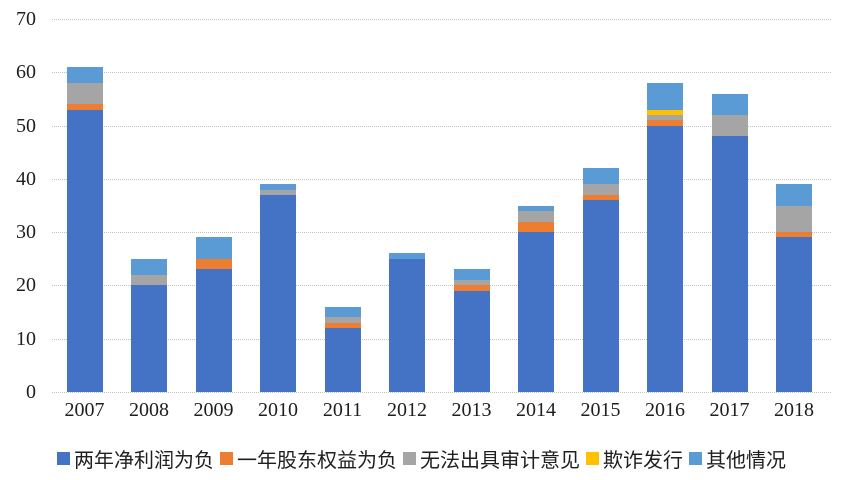 Image resolution: width=843 pixels, height=480 pixels. Describe the element at coordinates (84, 410) in the screenshot. I see `x-tick-label: 2007` at that location.